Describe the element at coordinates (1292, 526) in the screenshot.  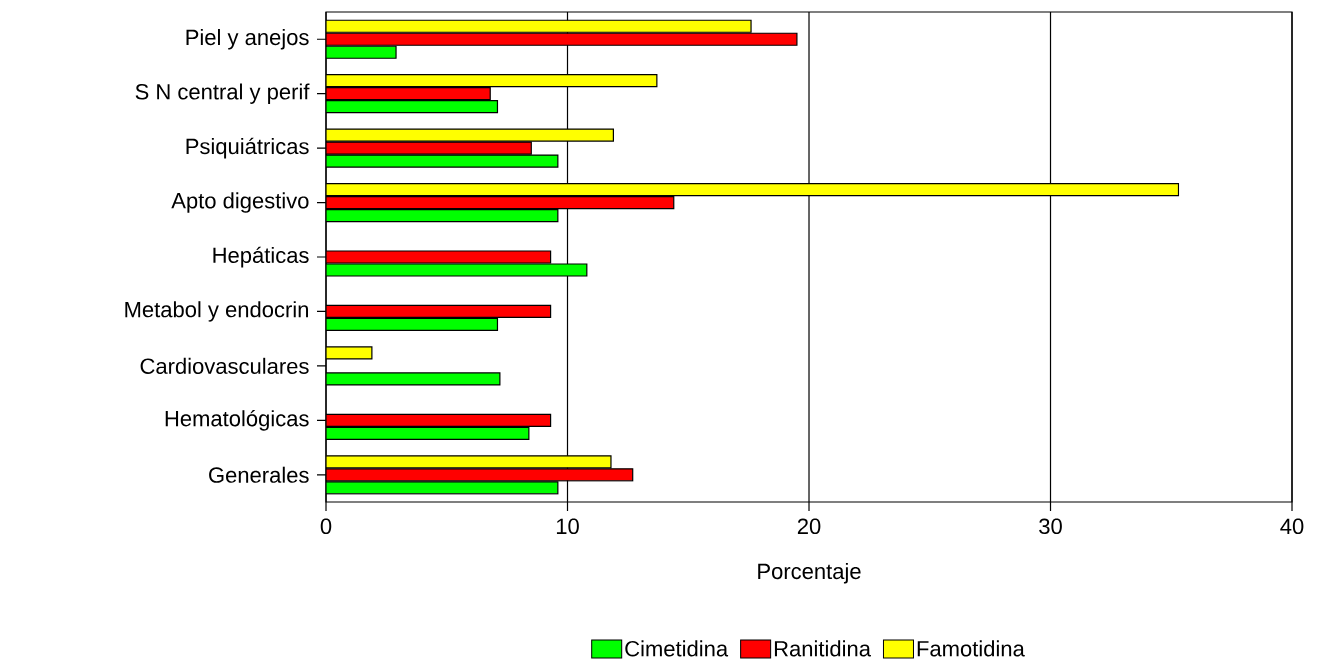
I see `x-tick-label: 40` at that location.